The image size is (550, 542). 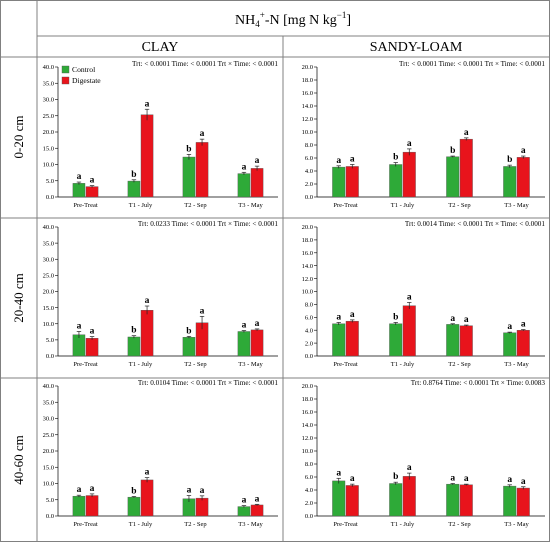 What do you see at coordinates (86, 80) in the screenshot?
I see `legend-label-digestate: Digestate` at bounding box center [86, 80].